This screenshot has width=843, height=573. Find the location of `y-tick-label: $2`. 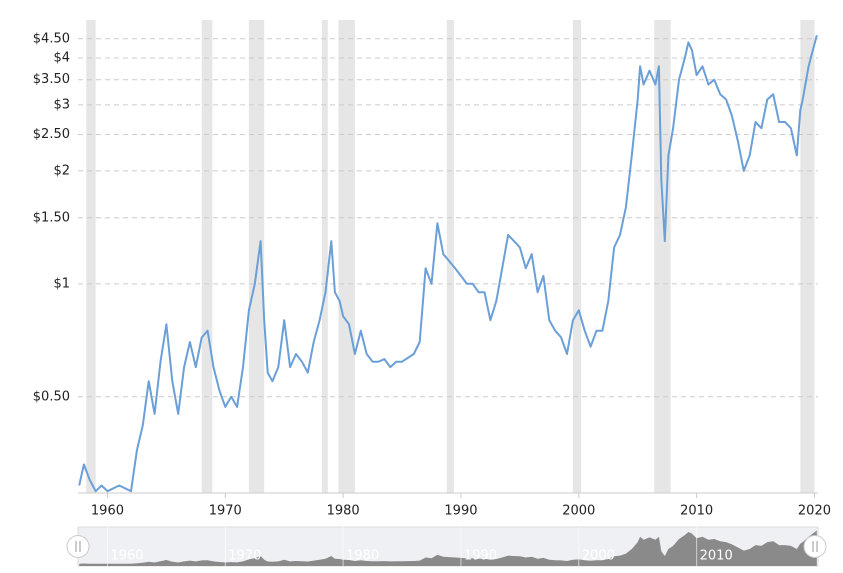

y-tick-label: $2 is located at coordinates (61, 170).